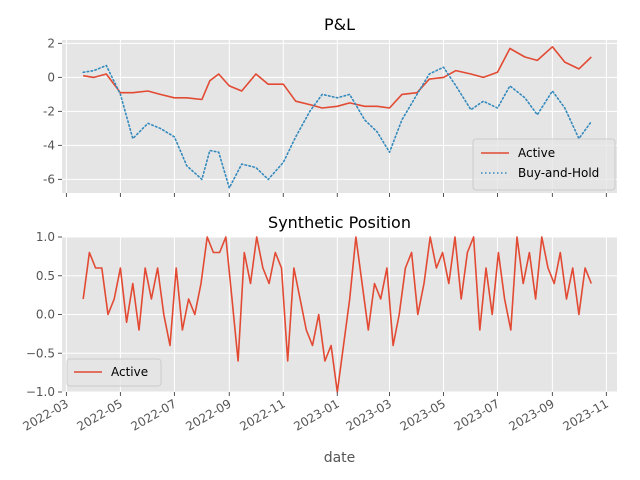 This screenshot has width=640, height=480. I want to click on position-legend: Active, so click(114, 372).